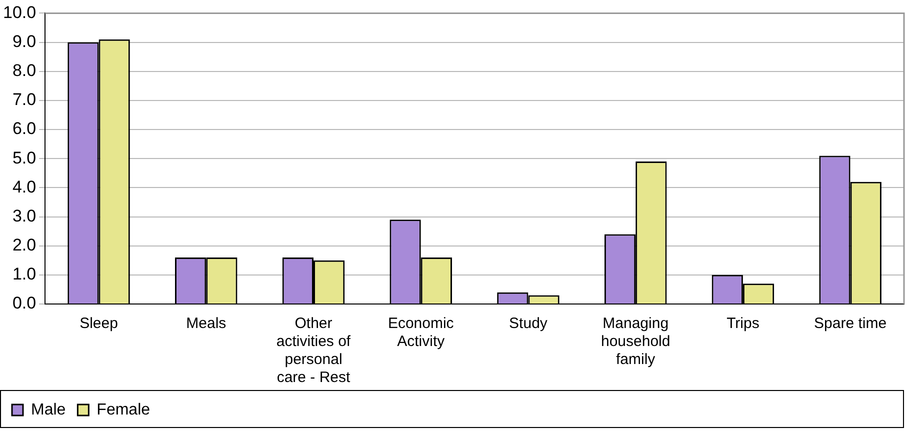 The image size is (914, 432). I want to click on legend-label: Female, so click(123, 409).